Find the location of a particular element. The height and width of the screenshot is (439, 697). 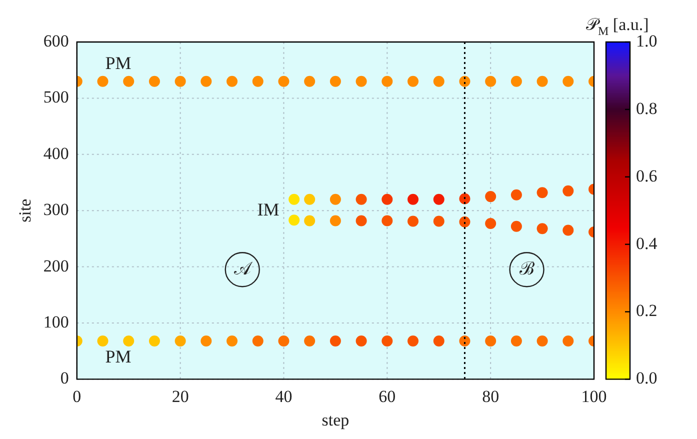

y-tick-label: 600 is located at coordinates (56, 40).